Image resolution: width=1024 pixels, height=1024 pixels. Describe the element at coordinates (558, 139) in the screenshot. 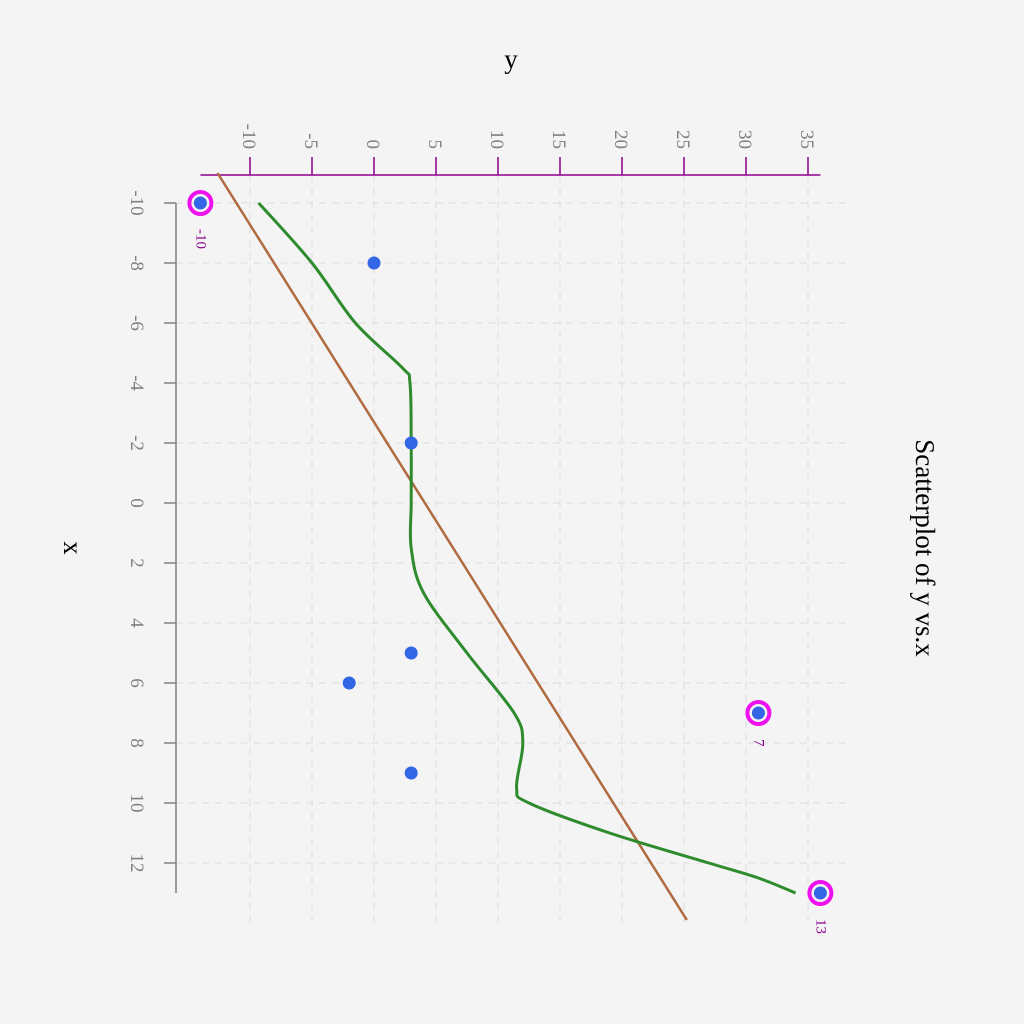

I see `y-tick-label: 15` at that location.